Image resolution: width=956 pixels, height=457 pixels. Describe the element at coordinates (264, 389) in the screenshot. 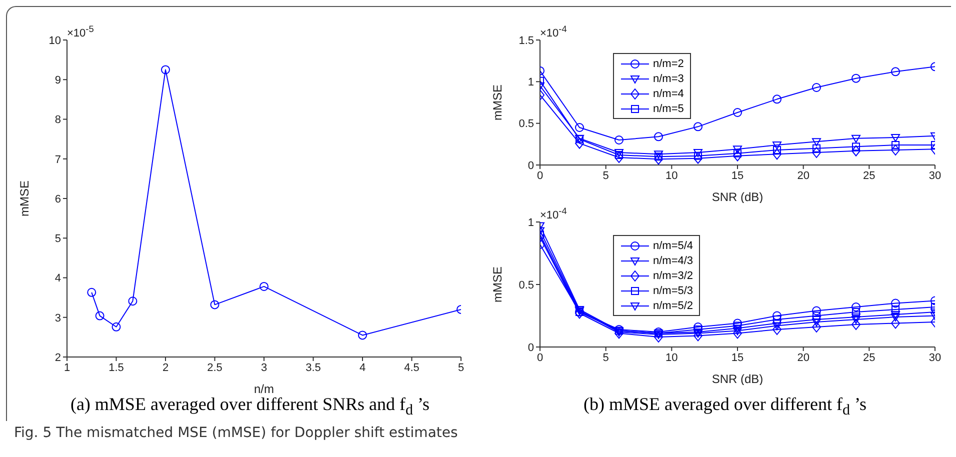

I see `x-axis-title: n/m` at that location.